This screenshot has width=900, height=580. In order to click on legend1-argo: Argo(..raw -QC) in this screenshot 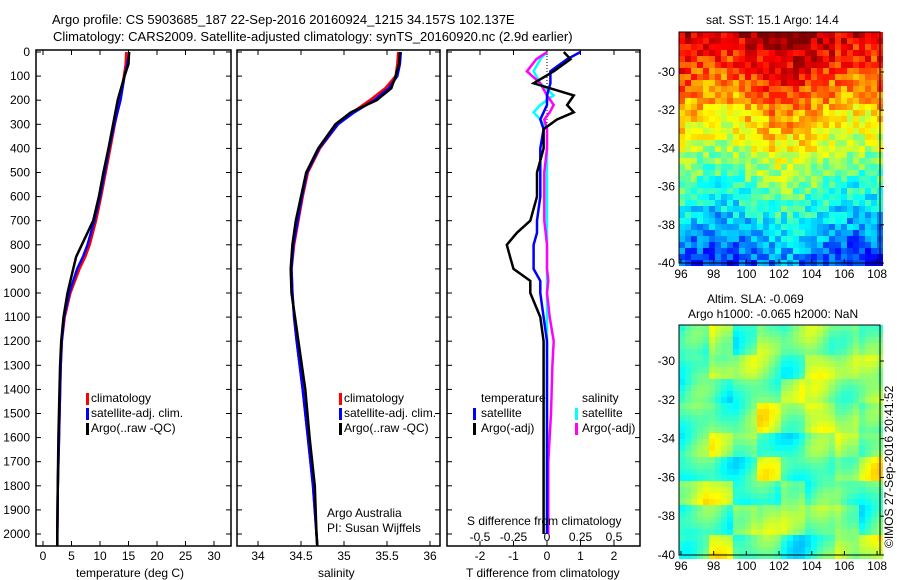, I will do `click(133, 428)`.